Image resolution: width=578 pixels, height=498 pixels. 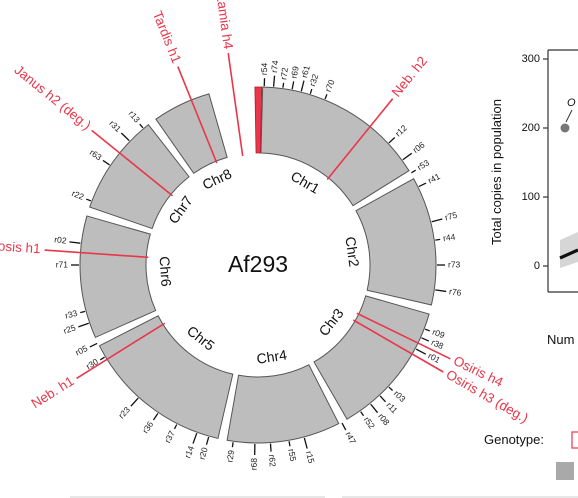 I want to click on tick-label: r72, so click(x=284, y=74).